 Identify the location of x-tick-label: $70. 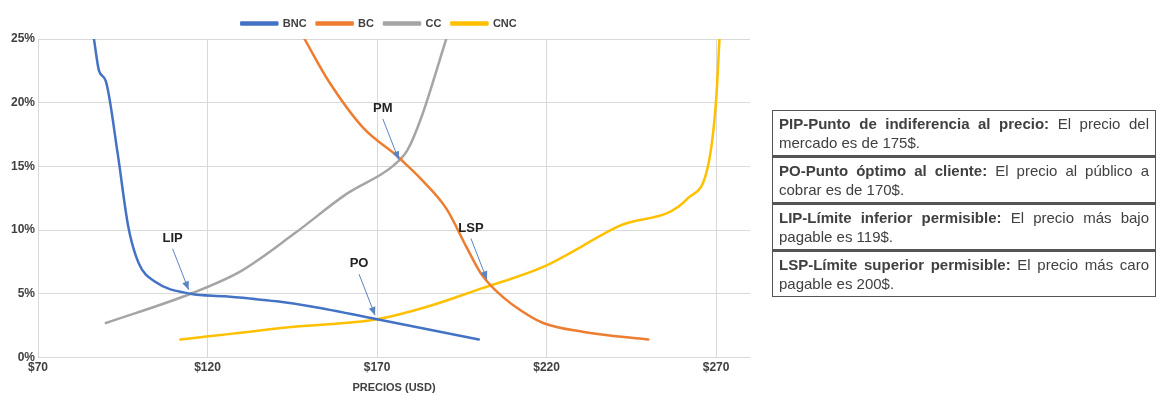
(38, 366).